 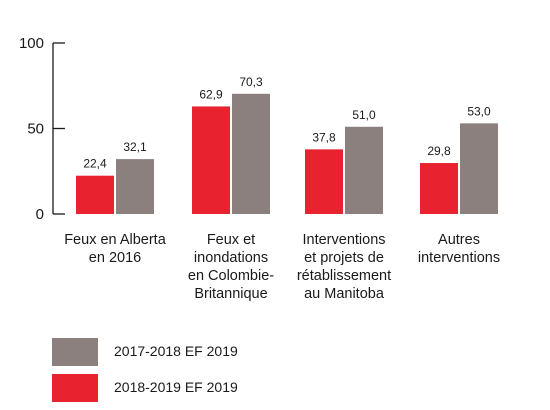 I want to click on data-label: 32,1, so click(x=135, y=147).